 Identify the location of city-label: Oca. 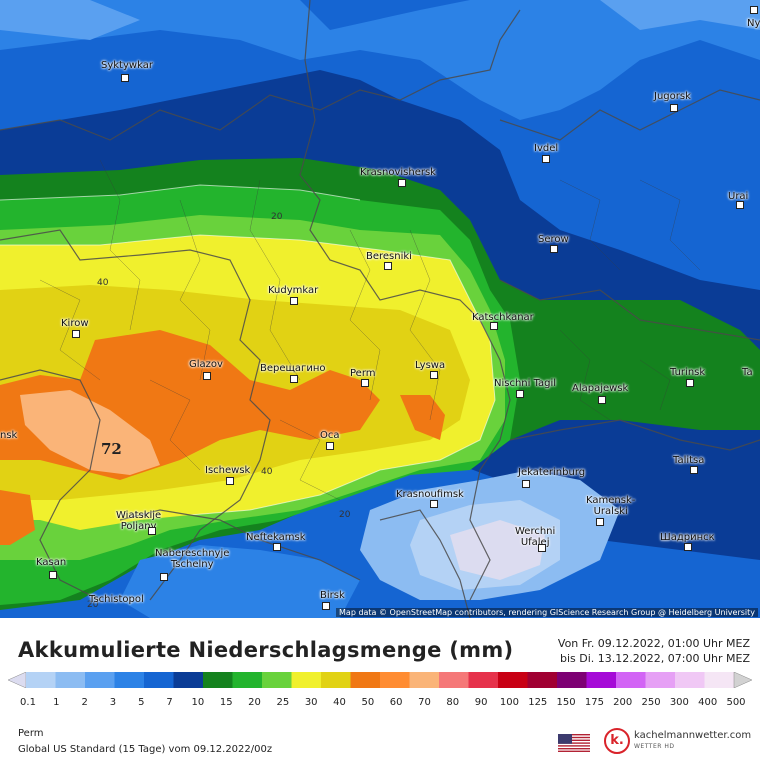
(330, 435).